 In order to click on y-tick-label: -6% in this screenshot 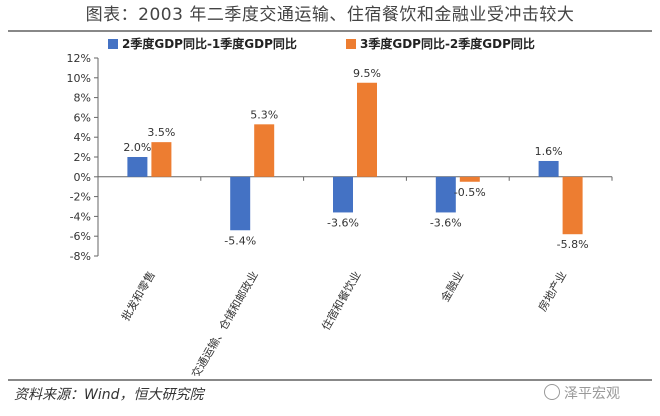, I will do `click(80, 236)`.